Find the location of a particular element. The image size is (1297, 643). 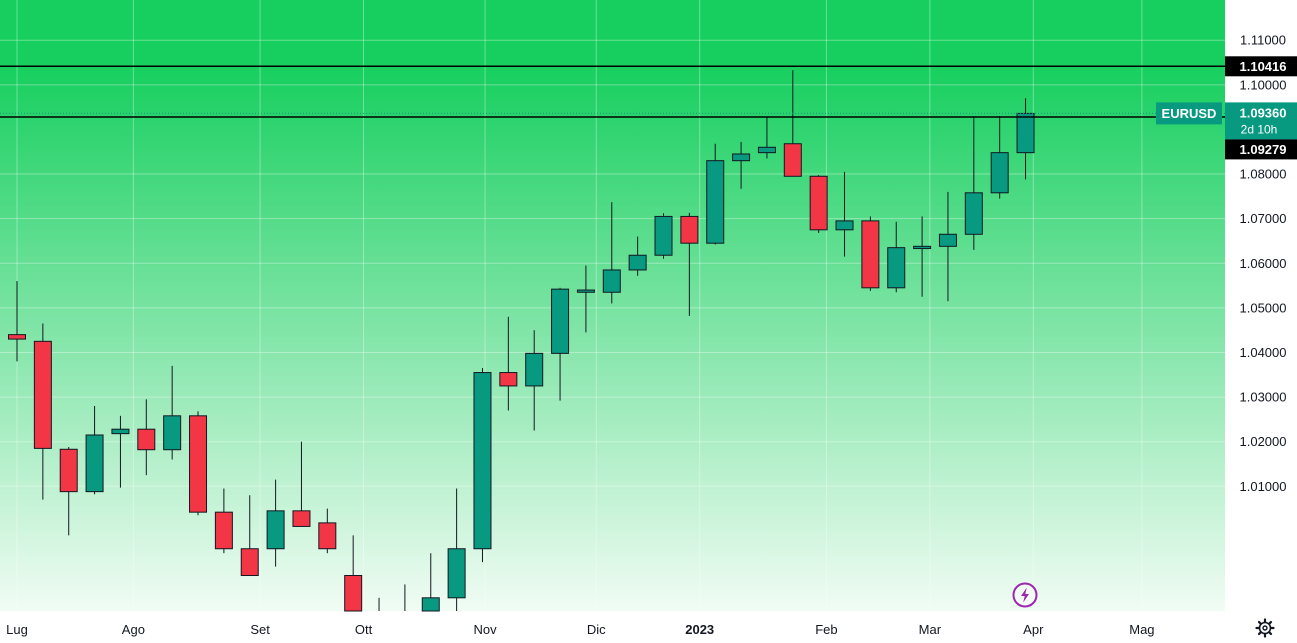

x-tick-label: Feb is located at coordinates (826, 629).